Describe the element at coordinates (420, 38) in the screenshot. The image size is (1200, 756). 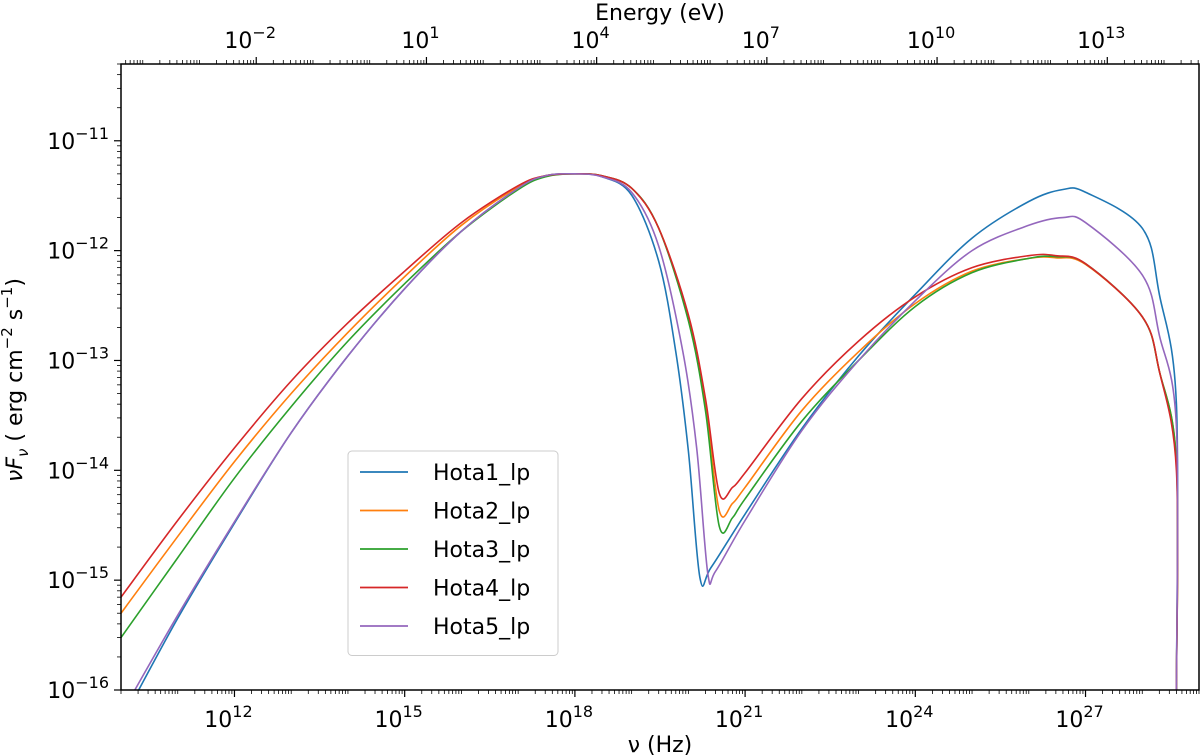
I see `top-tick-label: 10¹` at that location.